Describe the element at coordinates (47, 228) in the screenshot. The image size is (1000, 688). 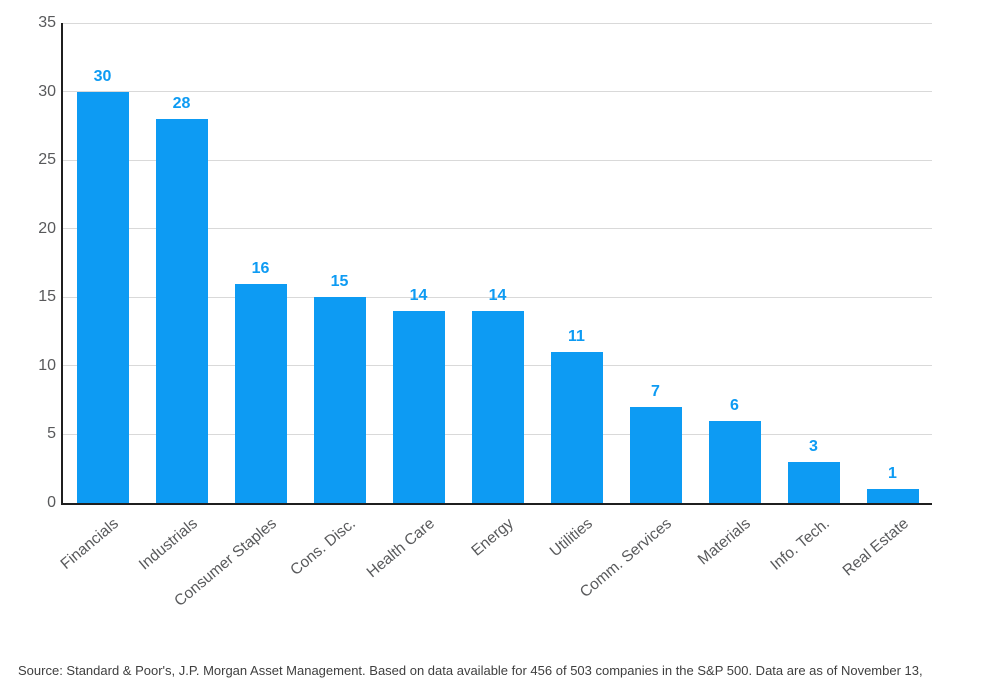
I see `ytick-label-20: 20` at that location.